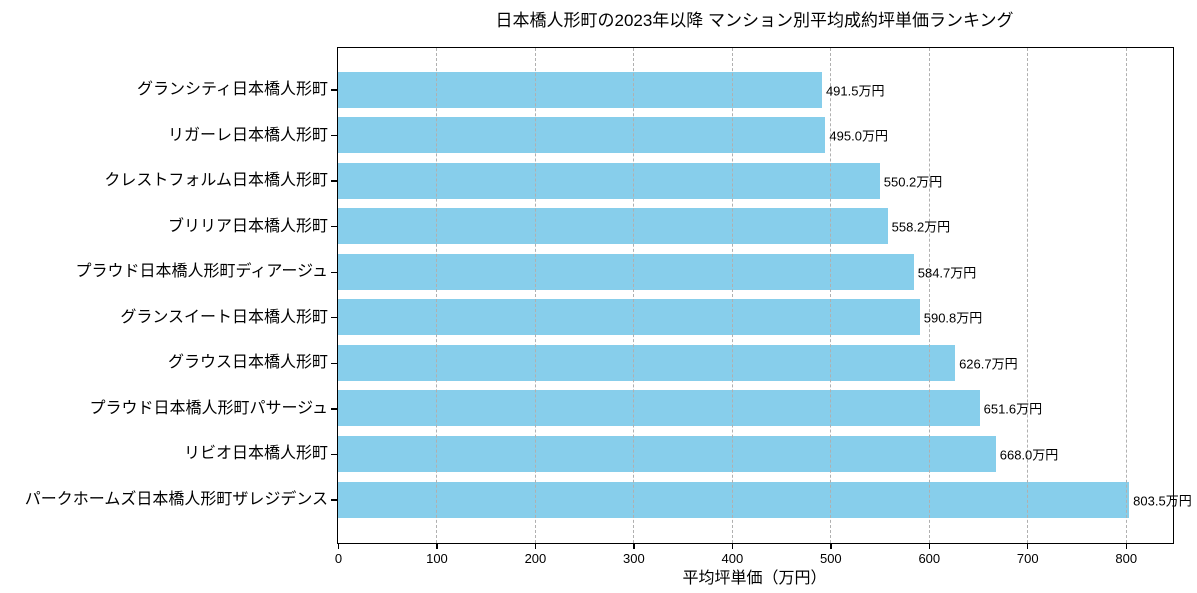 This screenshot has width=1197, height=593. What do you see at coordinates (947, 273) in the screenshot?
I see `bar-value-label: 584.7万円` at bounding box center [947, 273].